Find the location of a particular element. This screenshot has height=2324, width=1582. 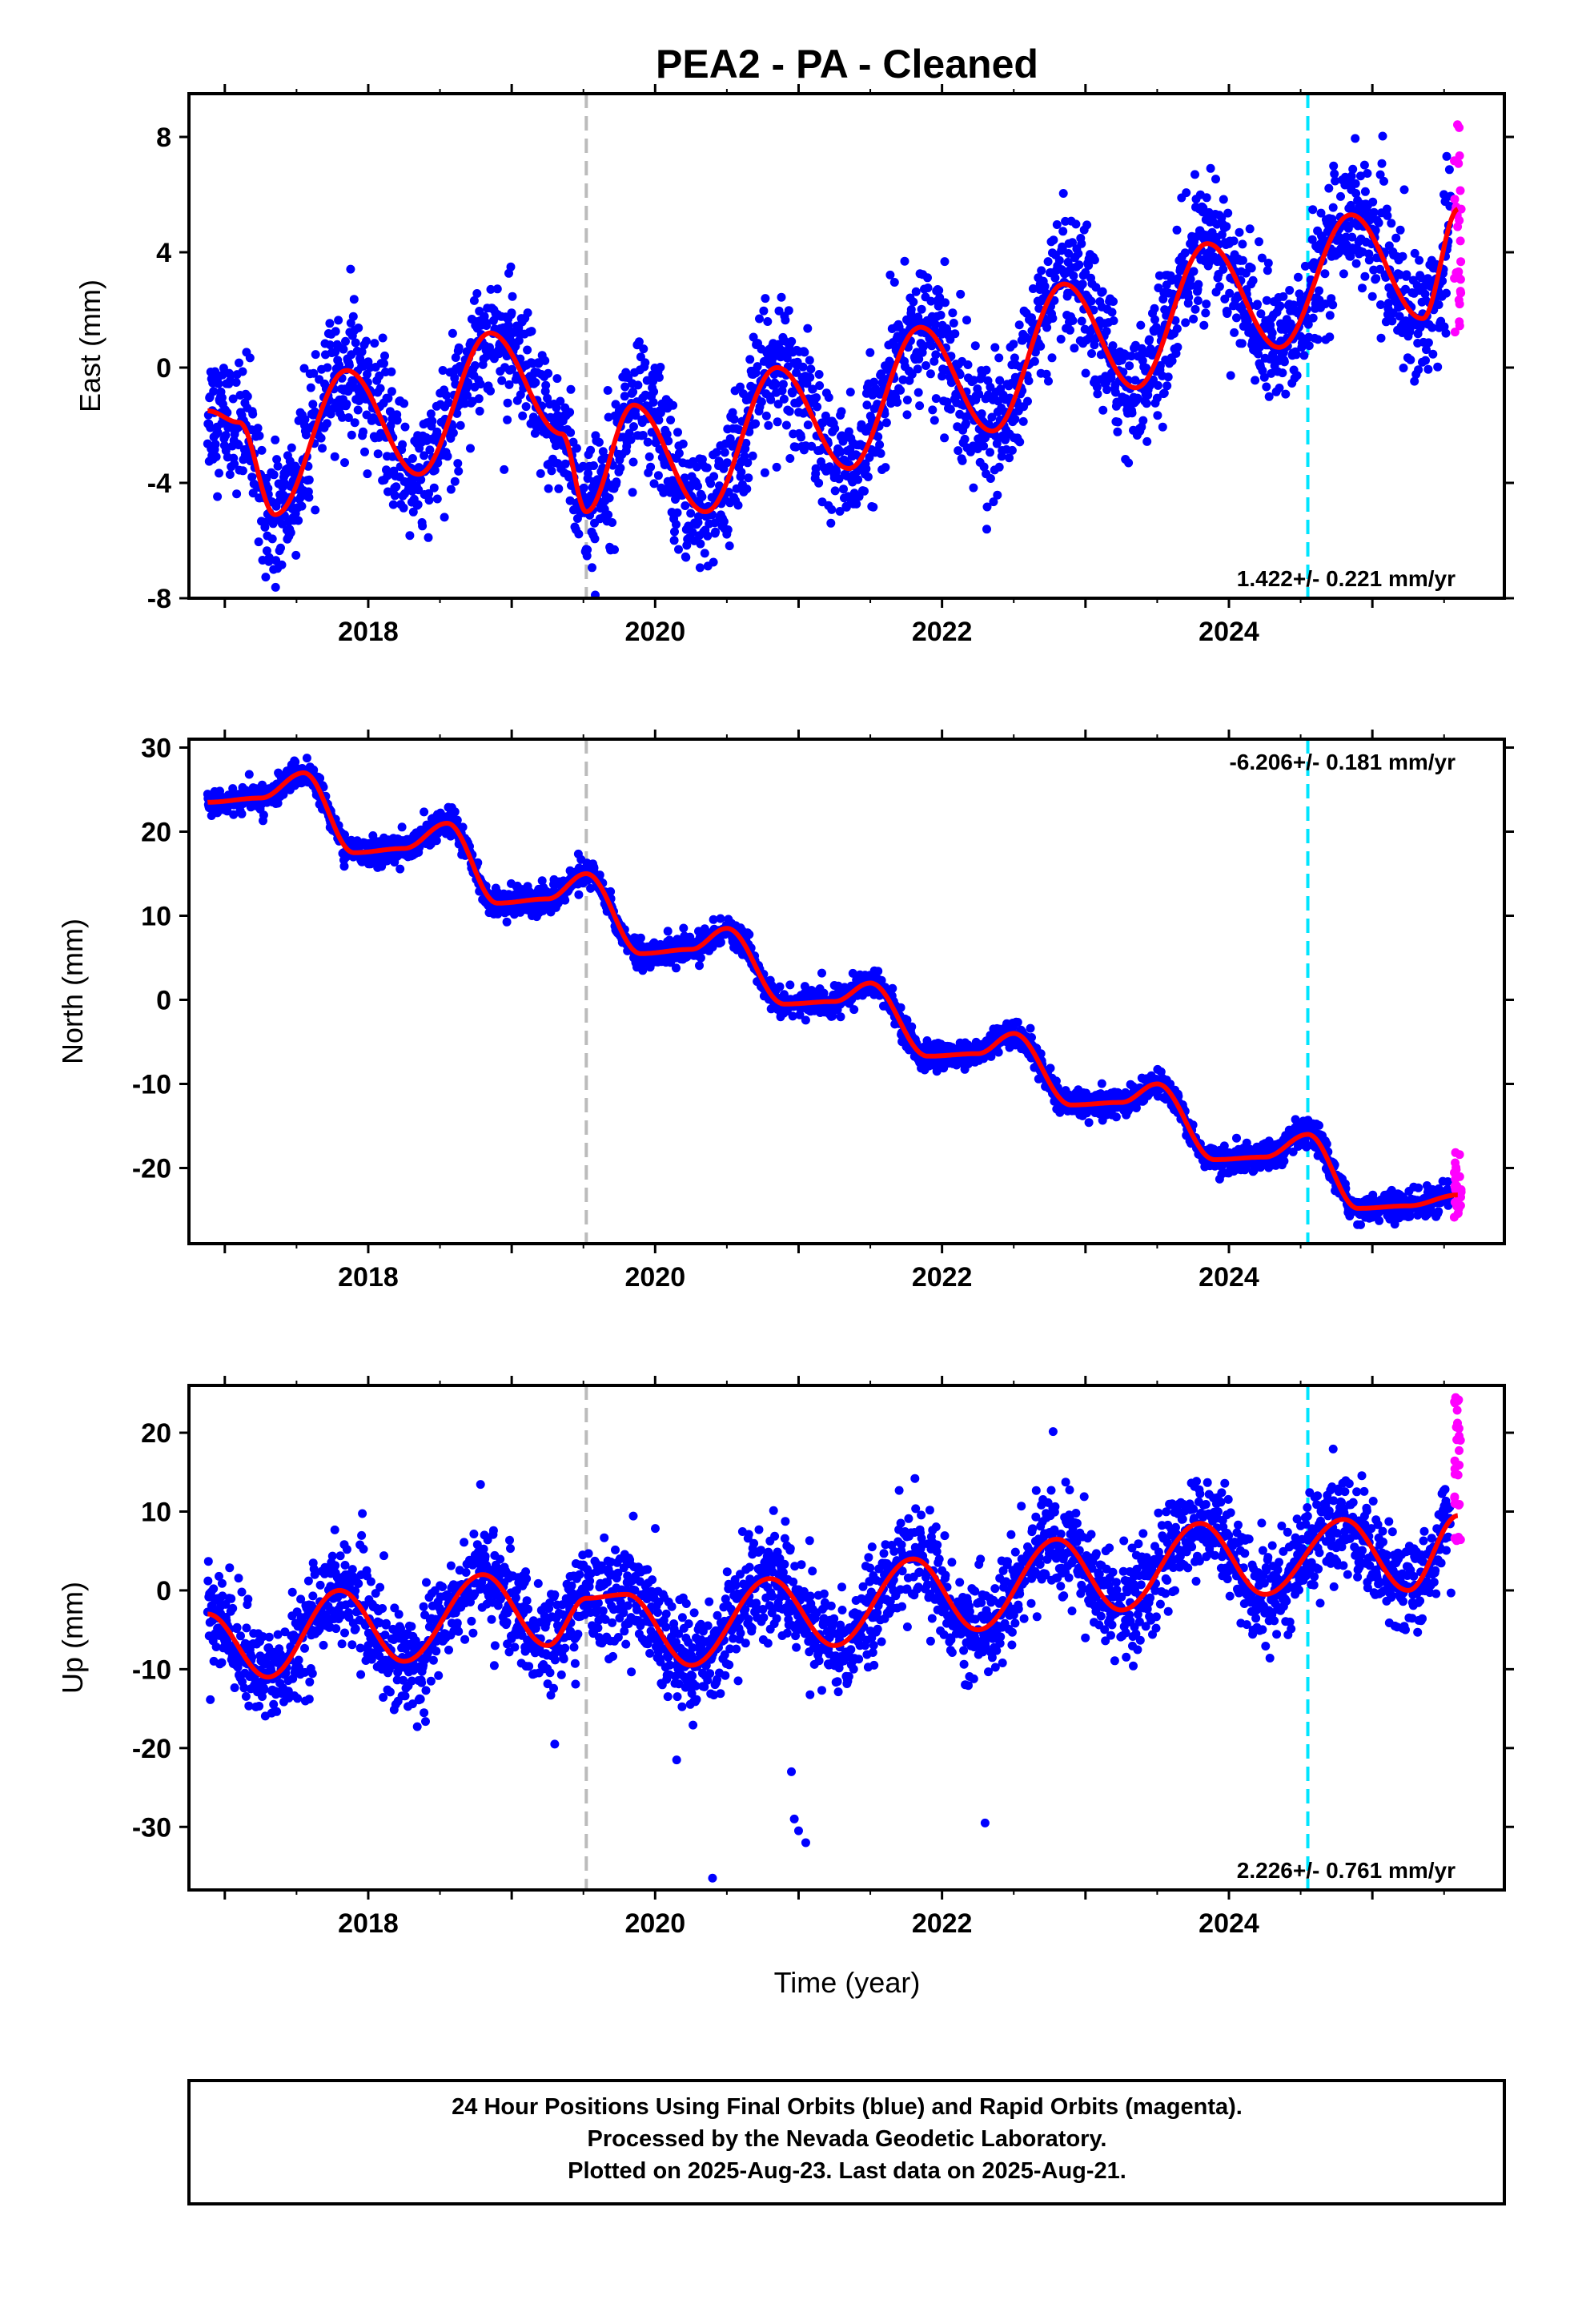

east-y-tick-label: -8 is located at coordinates (159, 599).